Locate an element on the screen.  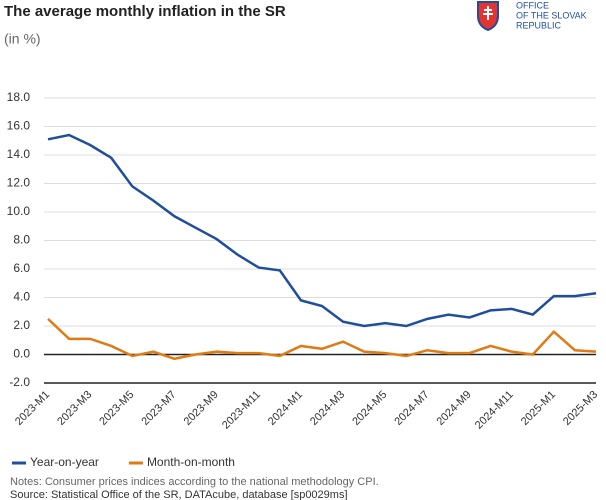
y-tick-label: 6.0 is located at coordinates (21, 268).